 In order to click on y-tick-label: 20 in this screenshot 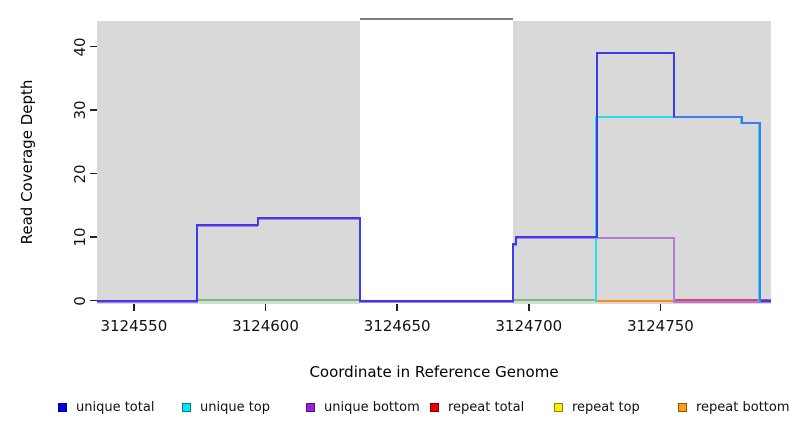, I will do `click(80, 174)`.